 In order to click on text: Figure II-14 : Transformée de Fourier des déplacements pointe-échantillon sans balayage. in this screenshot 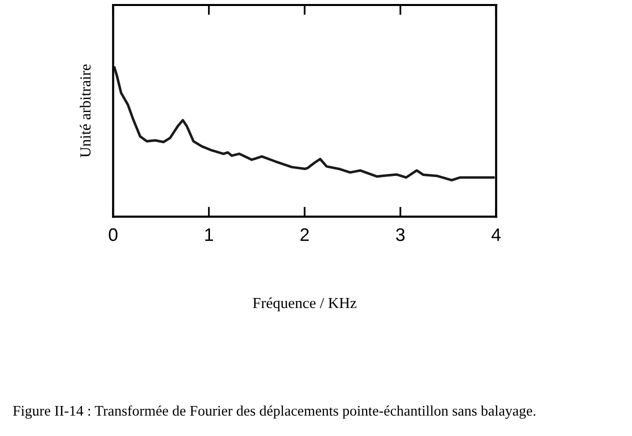, I will do `click(274, 412)`.